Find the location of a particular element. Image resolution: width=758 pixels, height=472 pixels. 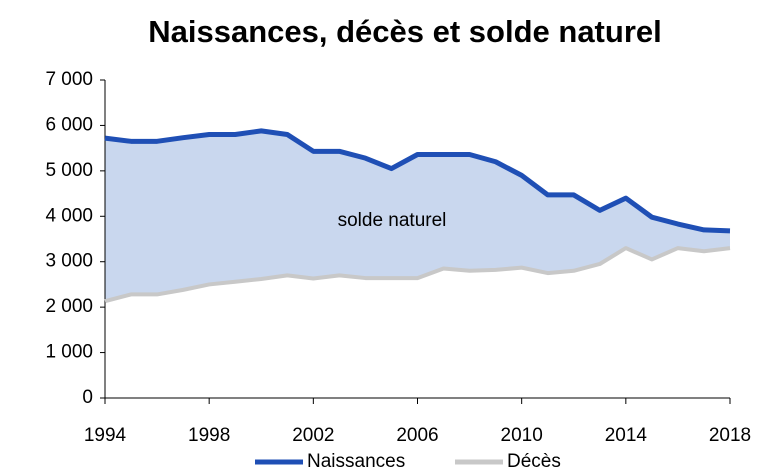

line-series is located at coordinates (417, 275).